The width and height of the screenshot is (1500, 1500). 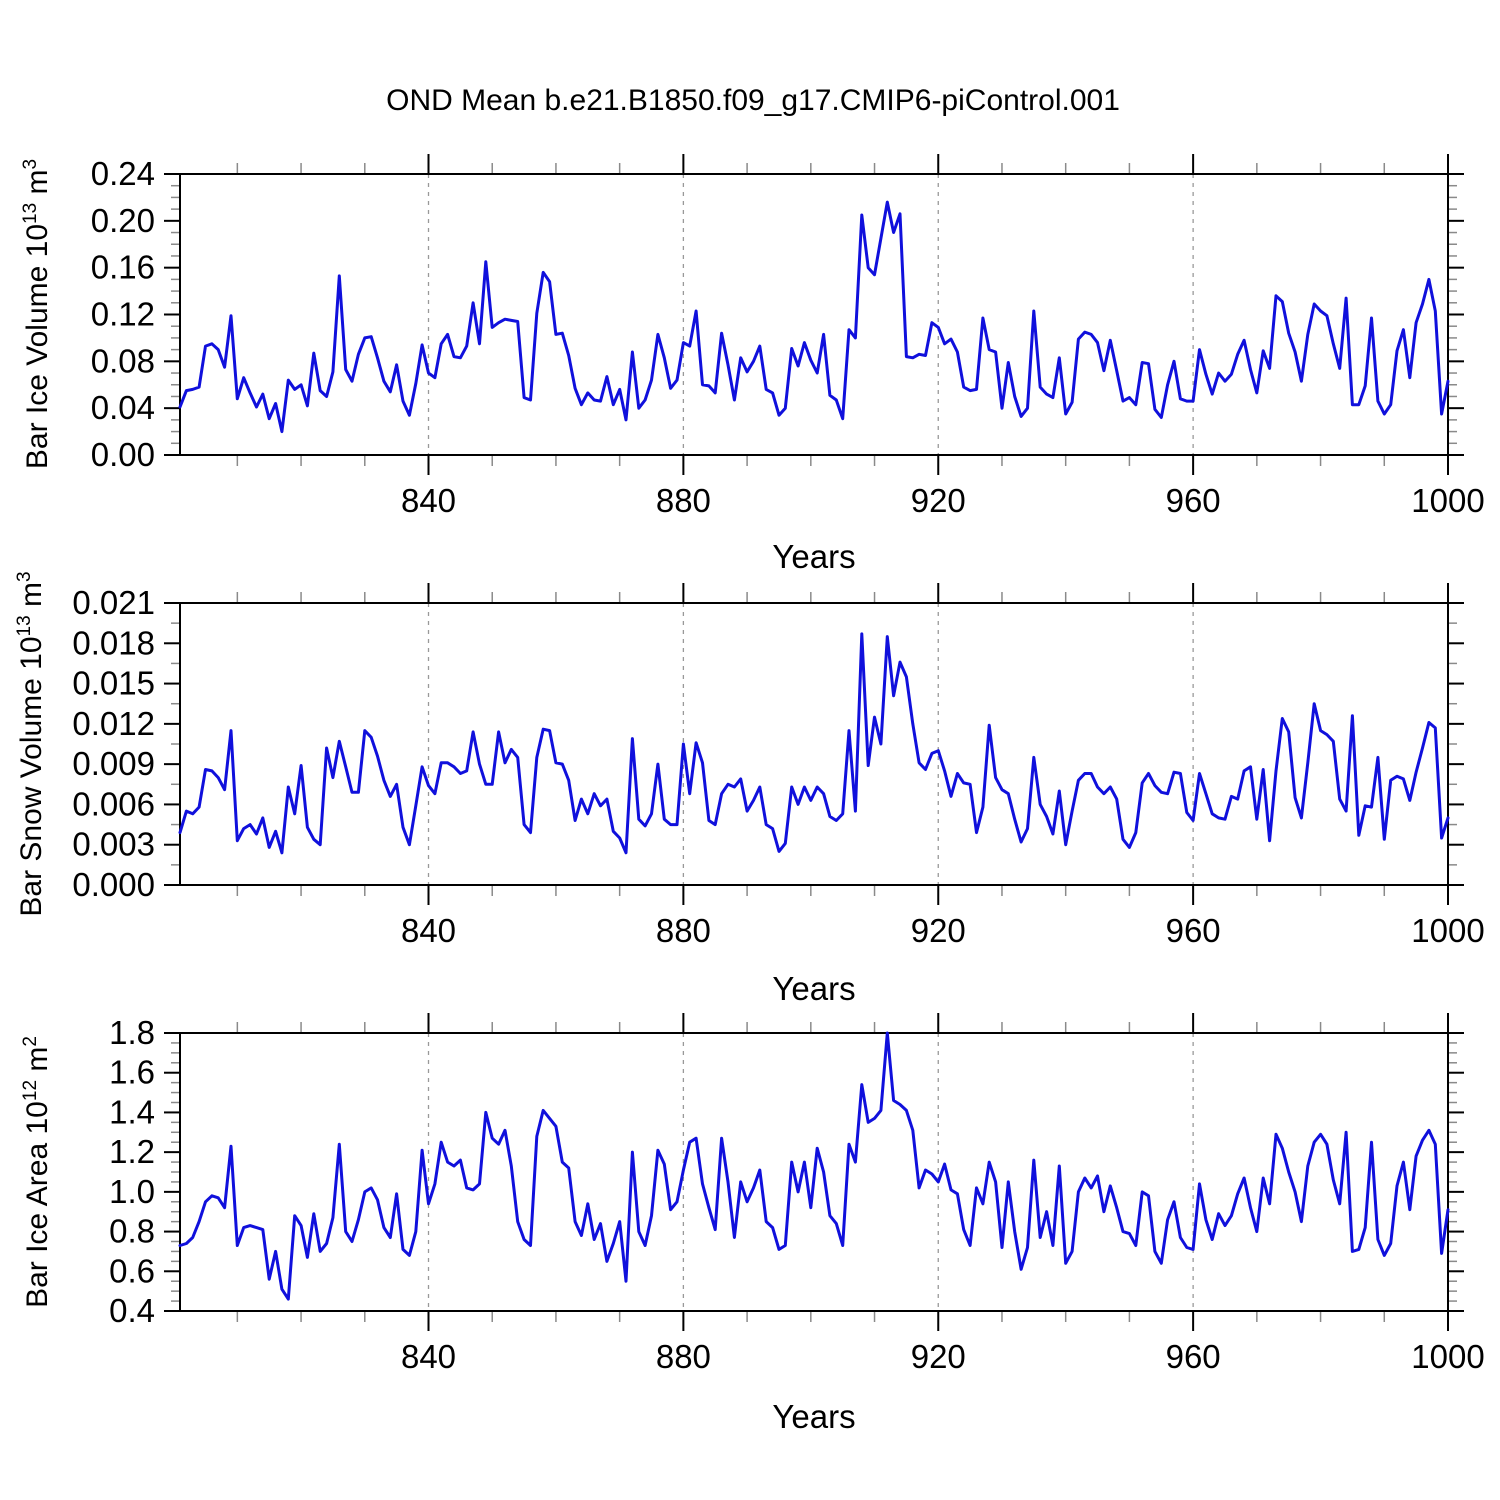 I want to click on y-tick-label: 0.006, so click(x=113, y=803).